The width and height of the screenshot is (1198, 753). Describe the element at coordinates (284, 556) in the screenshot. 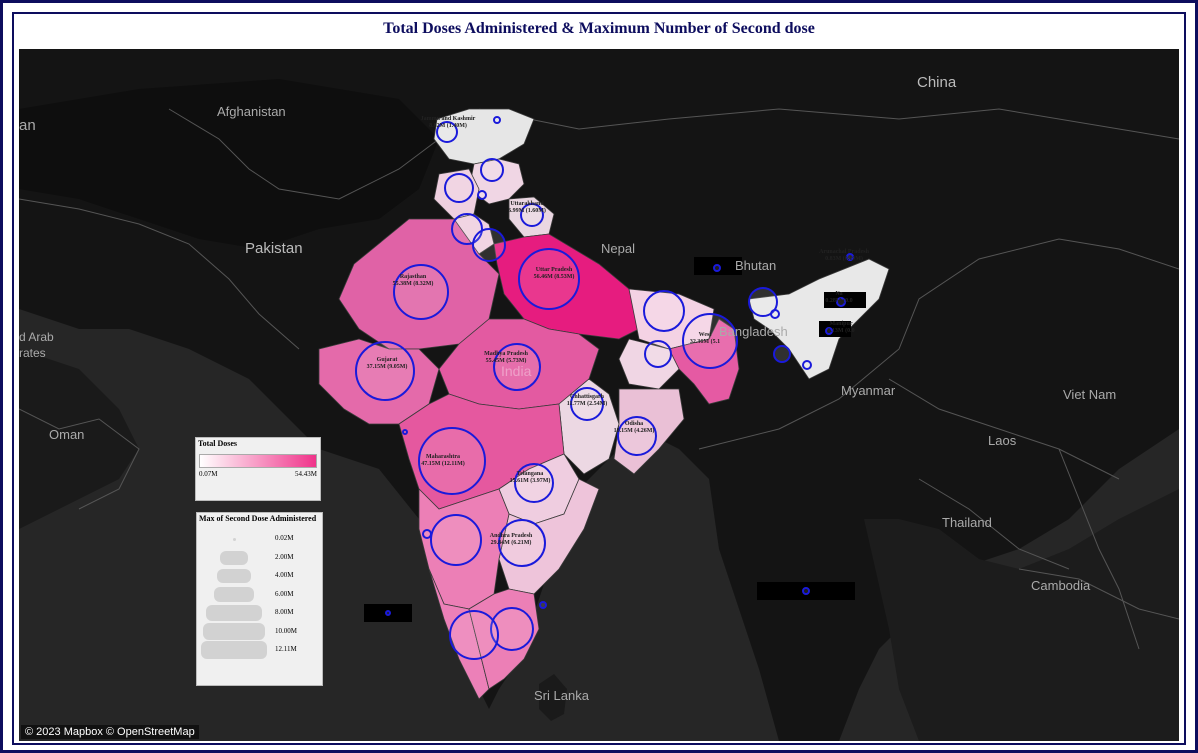

I see `legend-size-label: 2.00M` at that location.